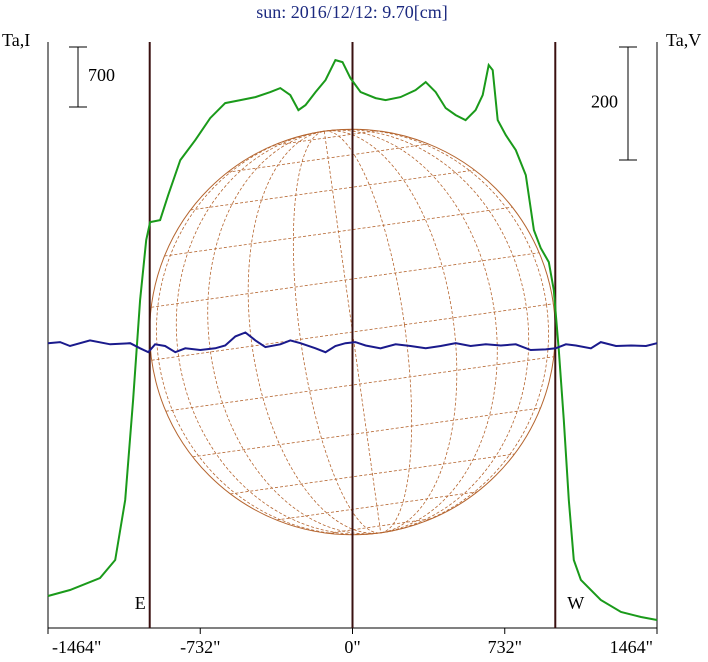 The width and height of the screenshot is (708, 662). What do you see at coordinates (76, 647) in the screenshot?
I see `x-tick-label: -1464"` at bounding box center [76, 647].